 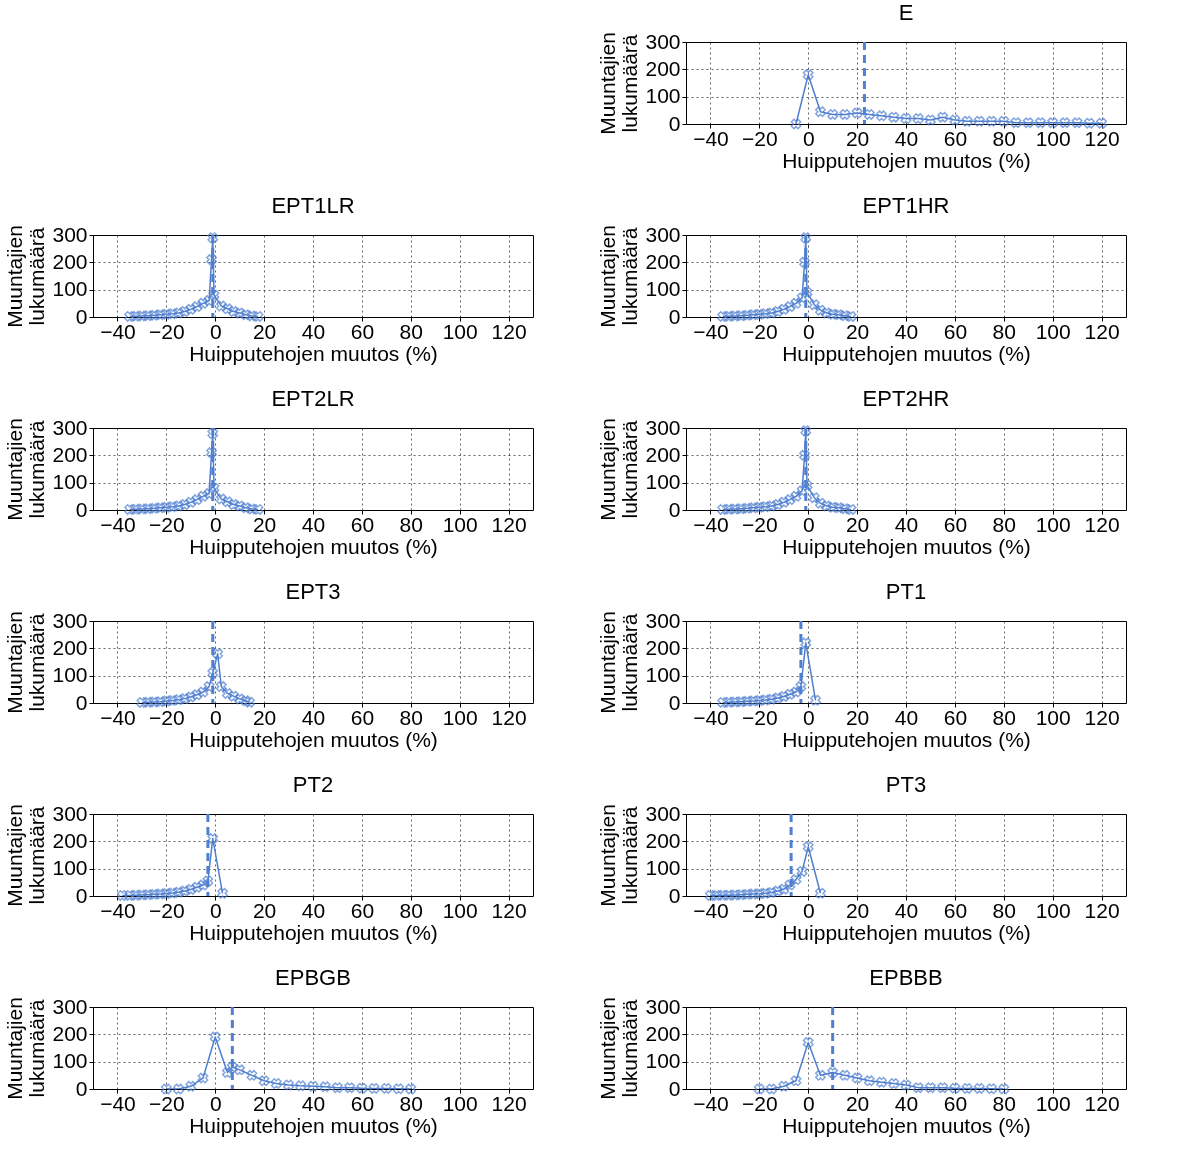 What do you see at coordinates (906, 205) in the screenshot?
I see `chart-title: EPT1HR` at bounding box center [906, 205].